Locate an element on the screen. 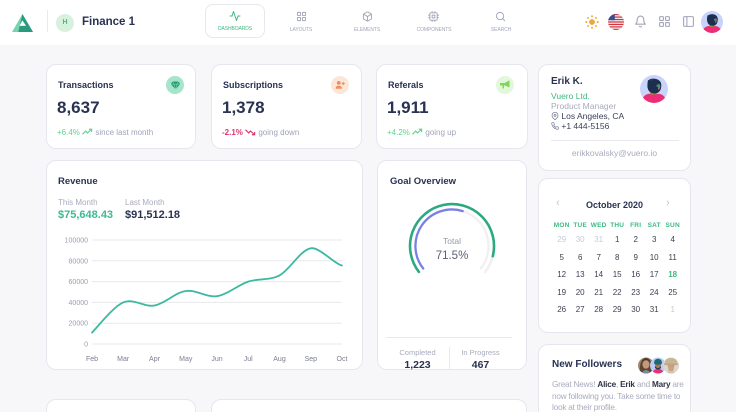  svg-text: 60000 is located at coordinates (79, 282).